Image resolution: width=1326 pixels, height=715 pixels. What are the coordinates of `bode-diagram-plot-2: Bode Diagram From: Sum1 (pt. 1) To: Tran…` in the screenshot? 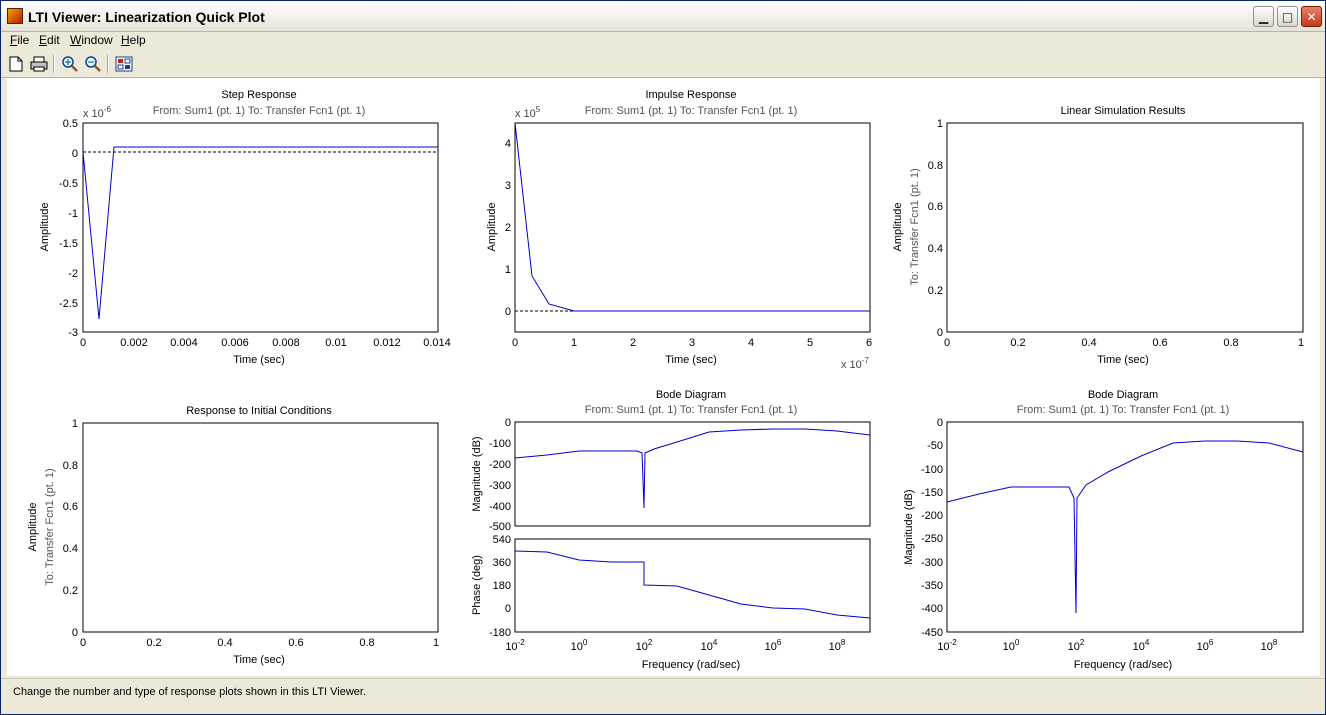 It's located at (1103, 530).